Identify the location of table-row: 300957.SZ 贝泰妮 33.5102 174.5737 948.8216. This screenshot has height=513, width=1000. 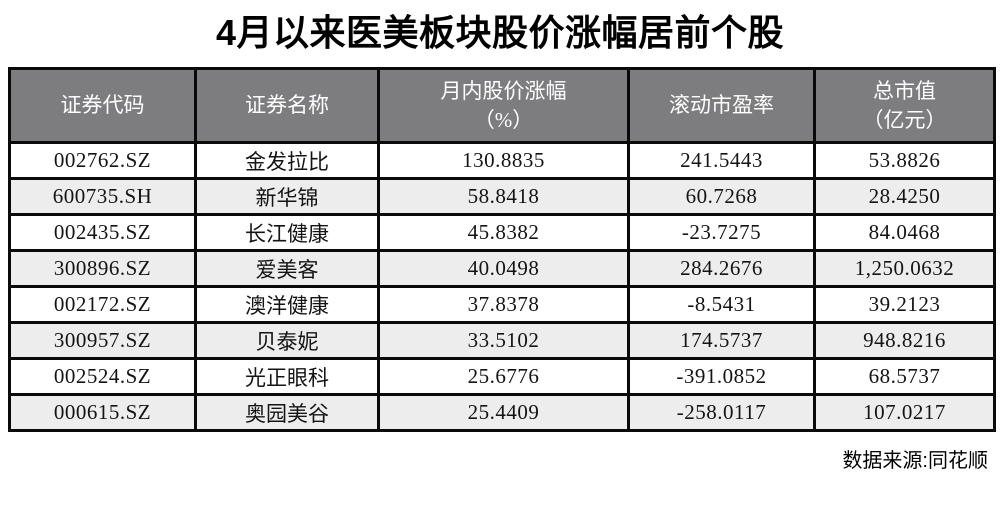
(502, 340).